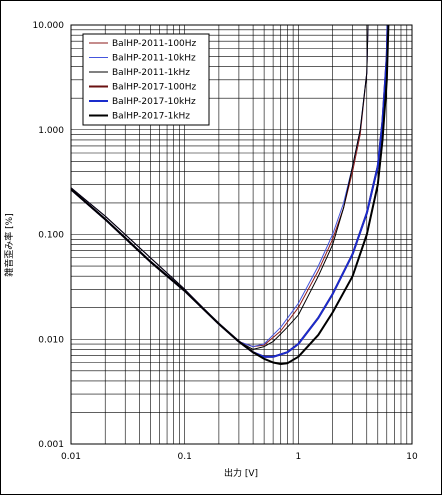 The height and width of the screenshot is (495, 442). I want to click on legend-label: BalHP-2011-10kHz, so click(154, 59).